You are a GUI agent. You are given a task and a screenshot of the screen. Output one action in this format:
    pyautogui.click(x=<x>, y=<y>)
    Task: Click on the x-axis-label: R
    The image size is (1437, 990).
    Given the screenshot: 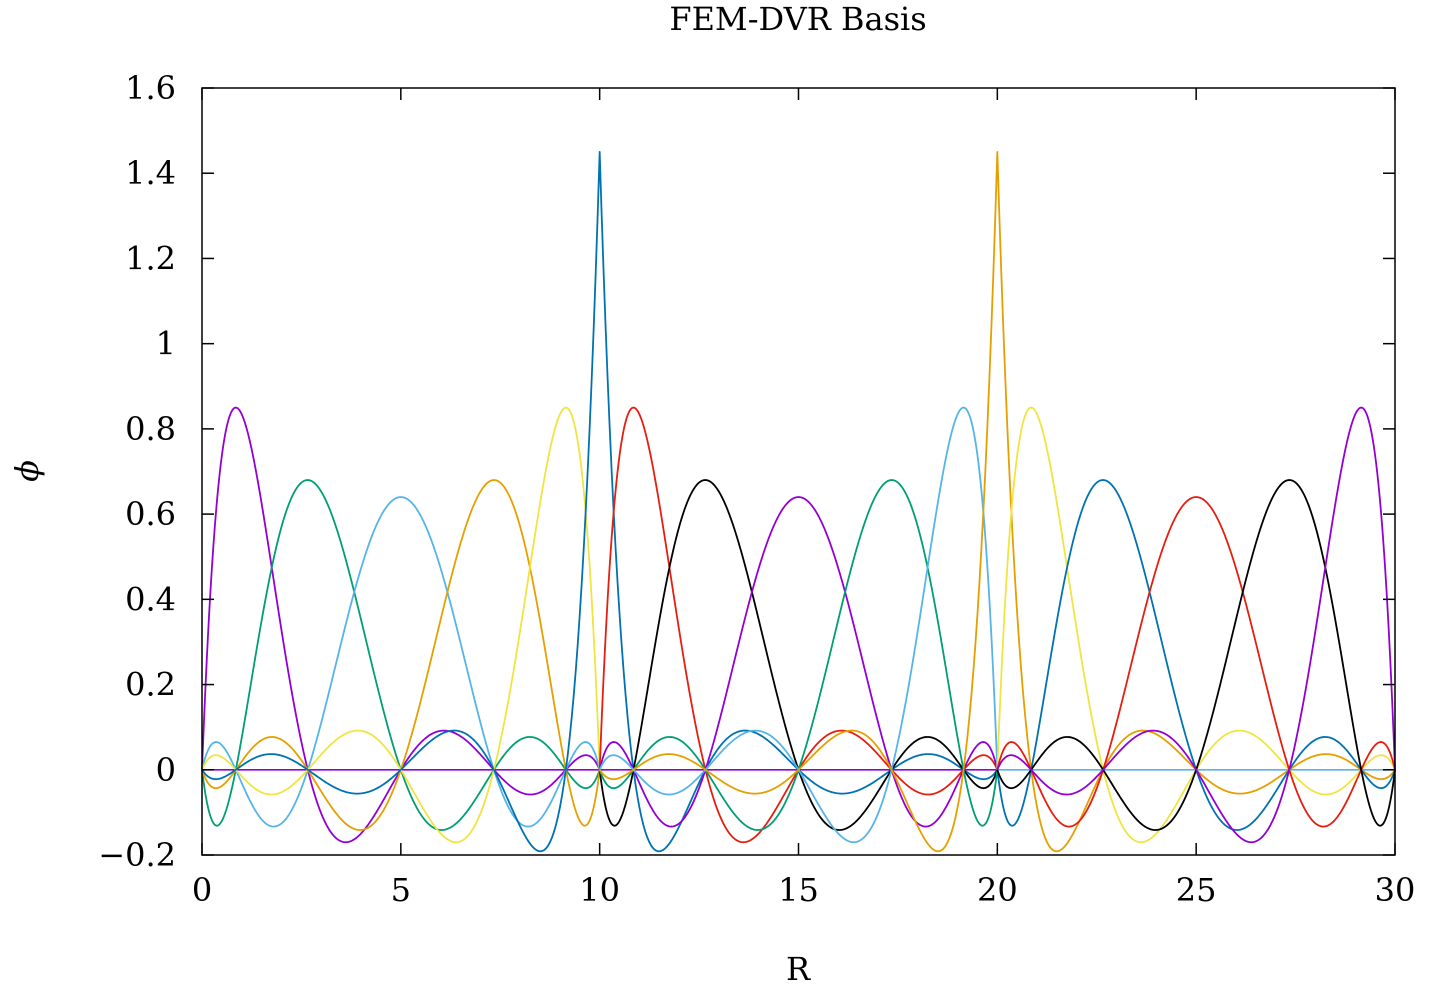 What is the action you would take?
    pyautogui.click(x=798, y=969)
    